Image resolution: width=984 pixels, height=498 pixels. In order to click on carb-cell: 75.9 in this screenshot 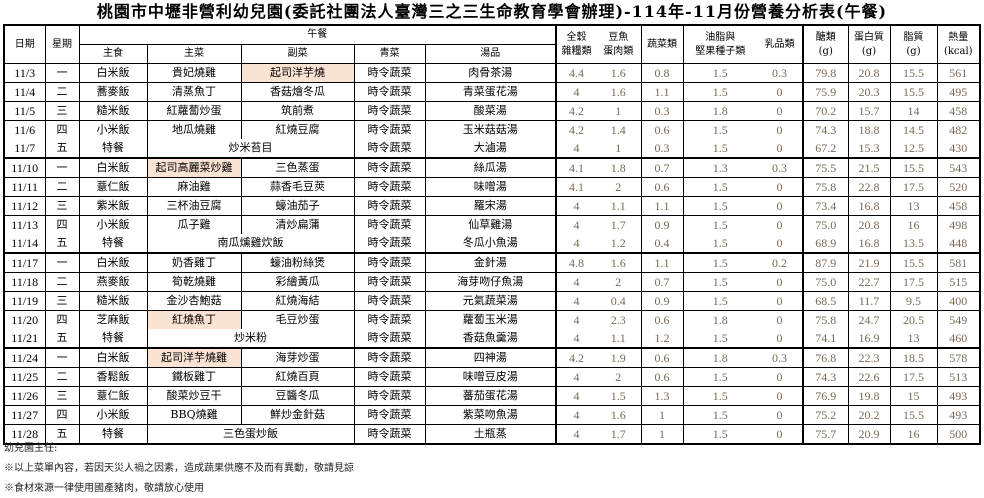, I will do `click(825, 92)`.